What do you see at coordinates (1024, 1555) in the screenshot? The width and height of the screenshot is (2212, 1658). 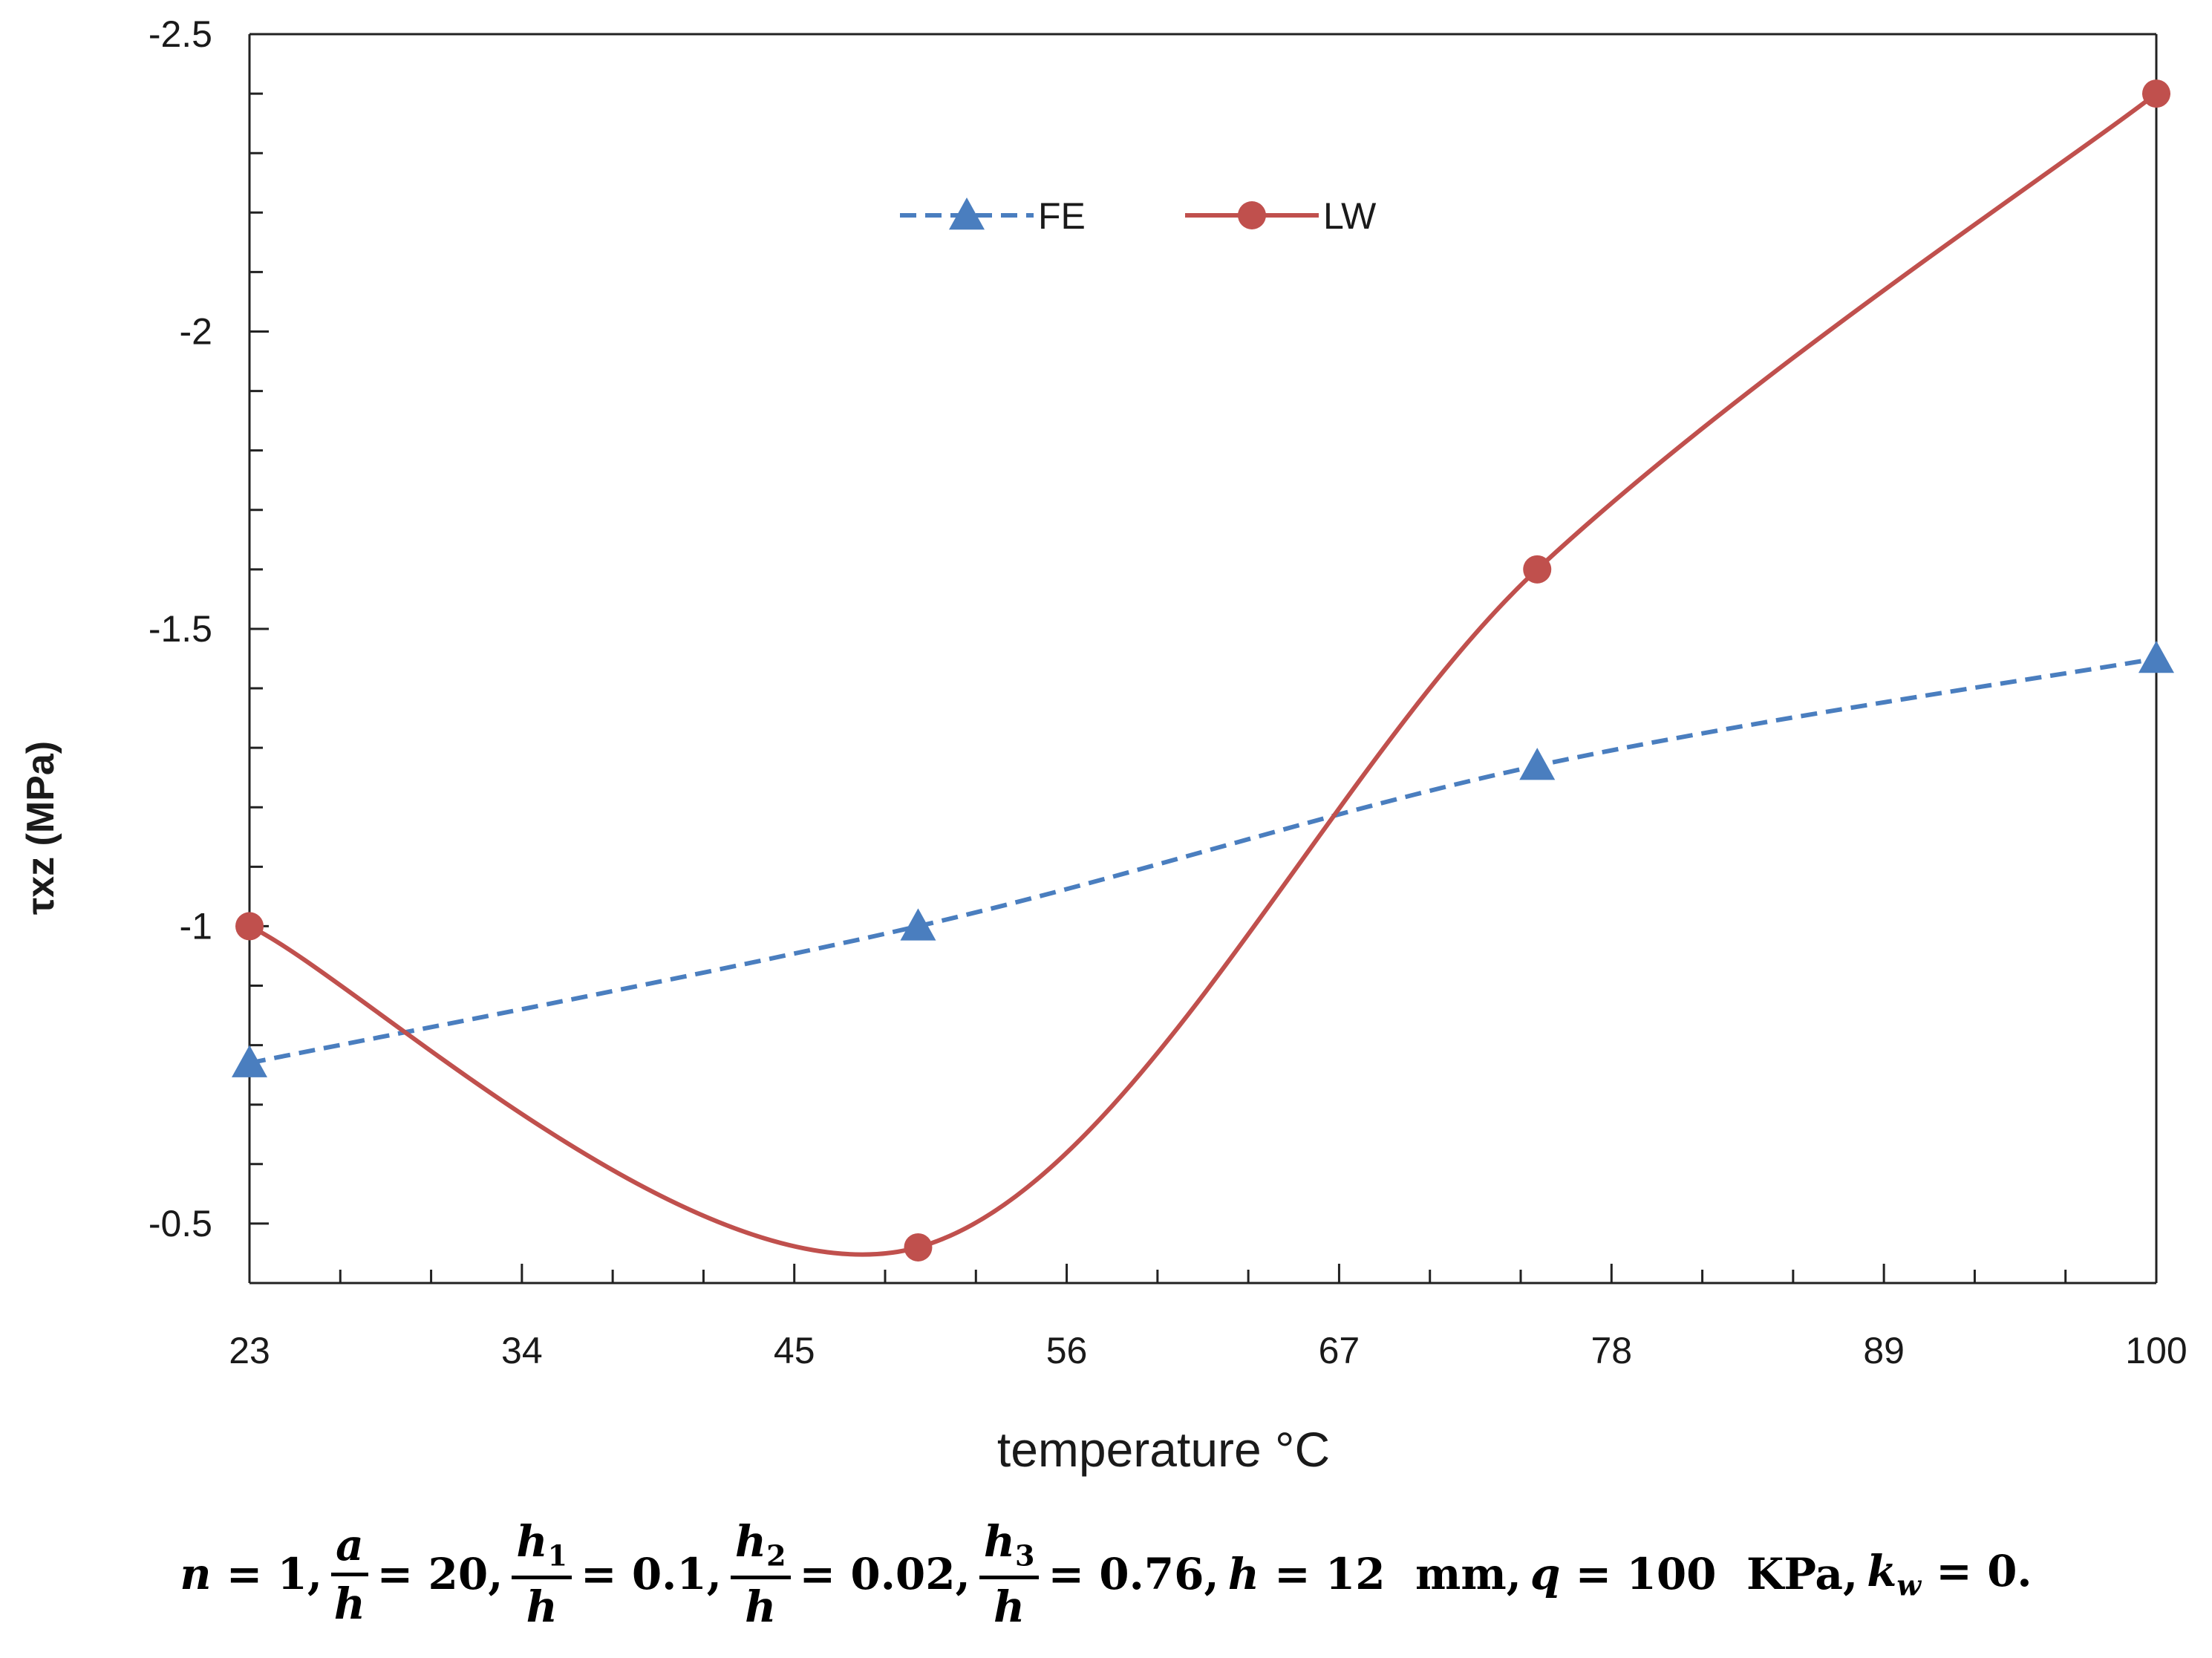 I see `caption-h3-sub: 3` at bounding box center [1024, 1555].